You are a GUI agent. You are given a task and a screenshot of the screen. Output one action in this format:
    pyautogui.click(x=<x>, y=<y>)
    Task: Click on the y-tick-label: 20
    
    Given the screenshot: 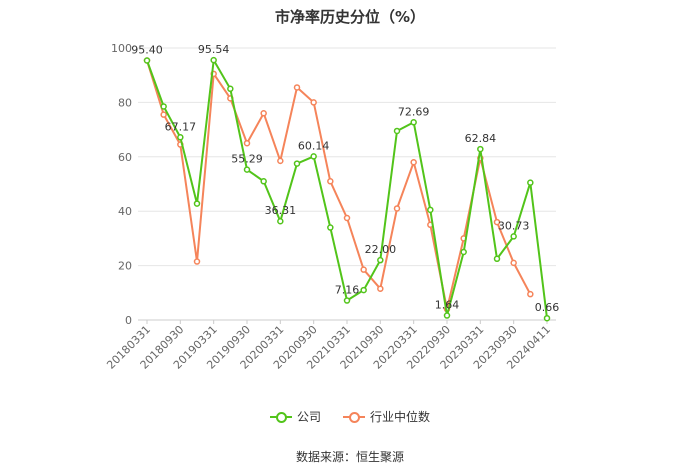 What is the action you would take?
    pyautogui.click(x=125, y=266)
    